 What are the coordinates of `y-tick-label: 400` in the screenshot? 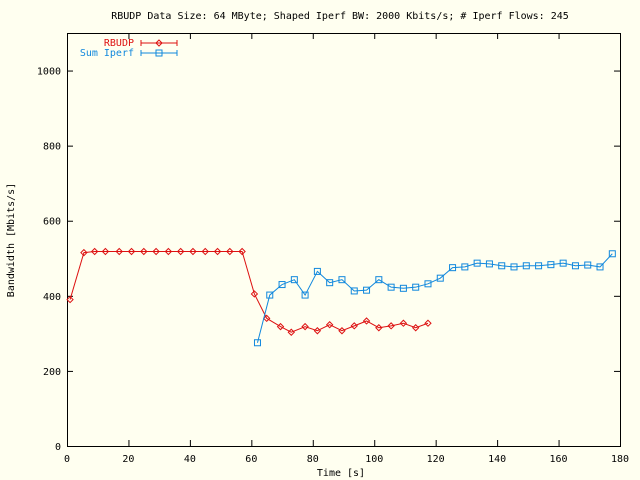 It's located at (52, 297).